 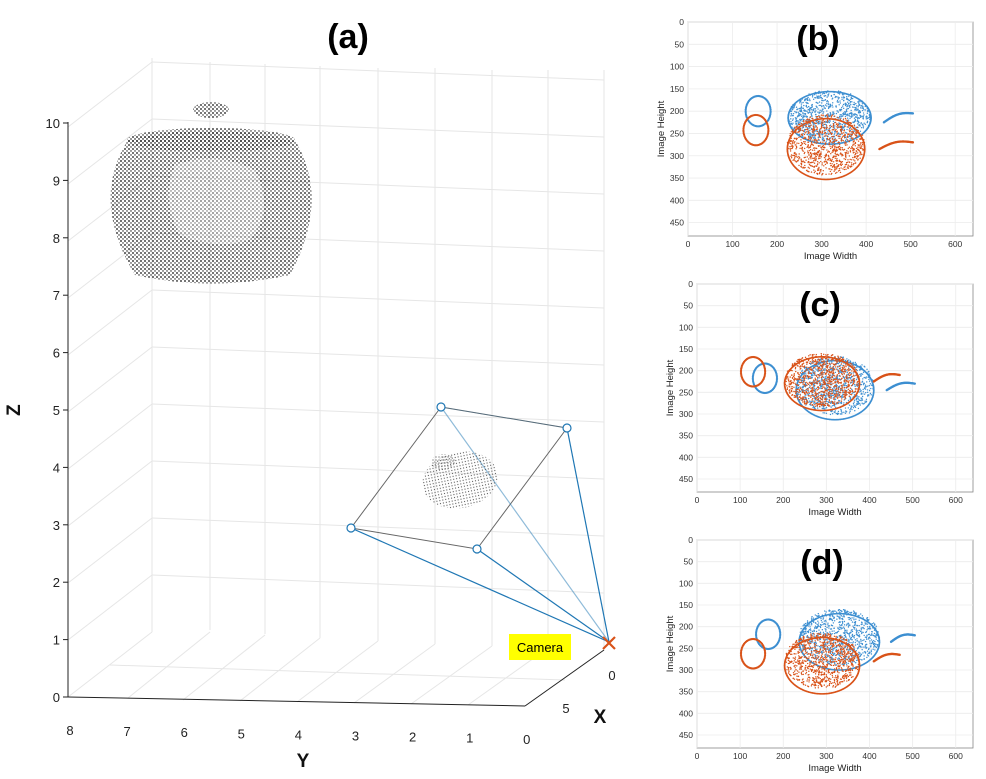 I want to click on y-tick-label: 4, so click(x=298, y=734).